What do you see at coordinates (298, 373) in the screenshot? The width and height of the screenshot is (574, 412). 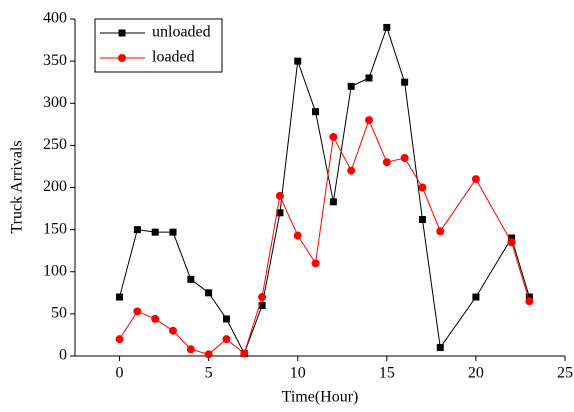 I see `x-tick-label: 10` at bounding box center [298, 373].